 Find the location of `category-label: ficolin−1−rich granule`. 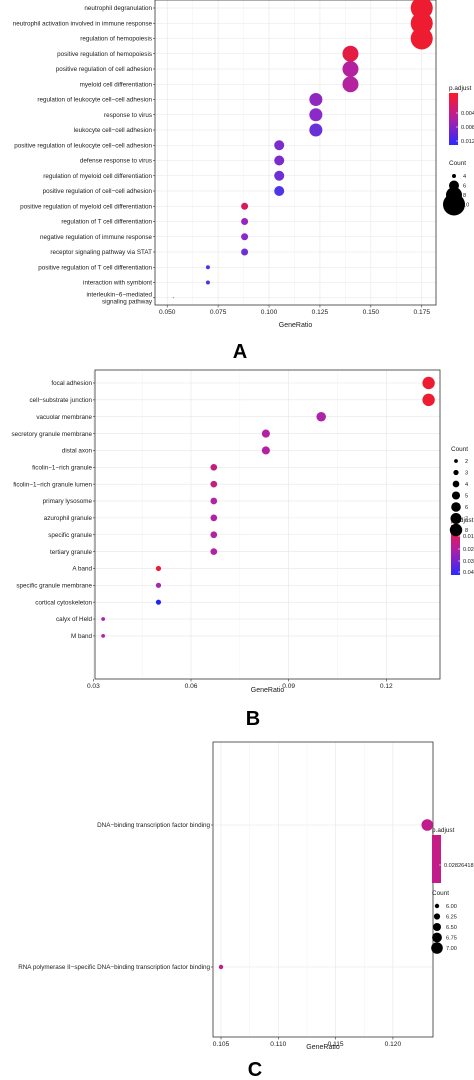

category-label: ficolin−1−rich granule is located at coordinates (62, 468).